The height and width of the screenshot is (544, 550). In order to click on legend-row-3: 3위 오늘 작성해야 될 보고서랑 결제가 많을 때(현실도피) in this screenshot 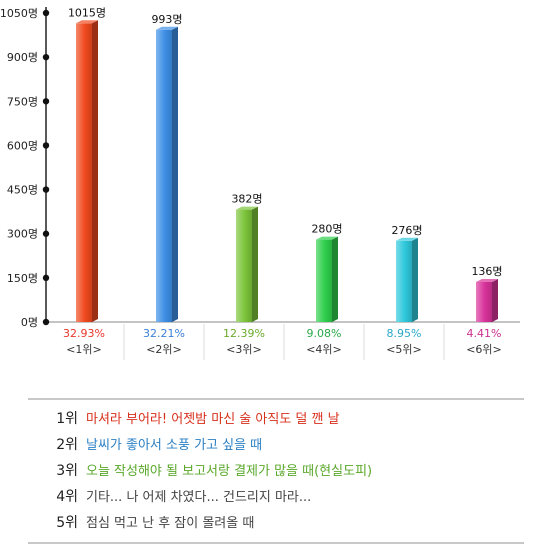, I will do `click(276, 471)`.